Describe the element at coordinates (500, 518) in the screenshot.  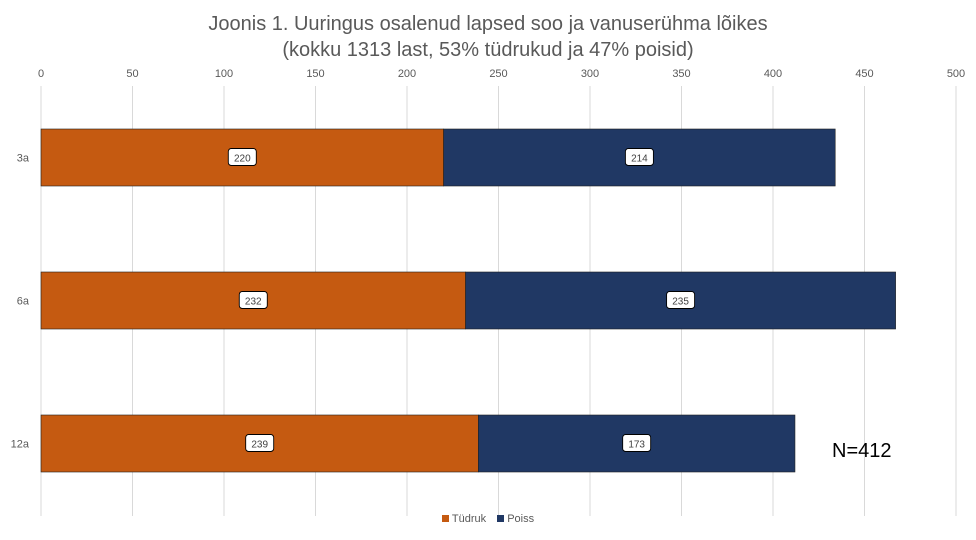
I see `legend-swatch-poiss` at that location.